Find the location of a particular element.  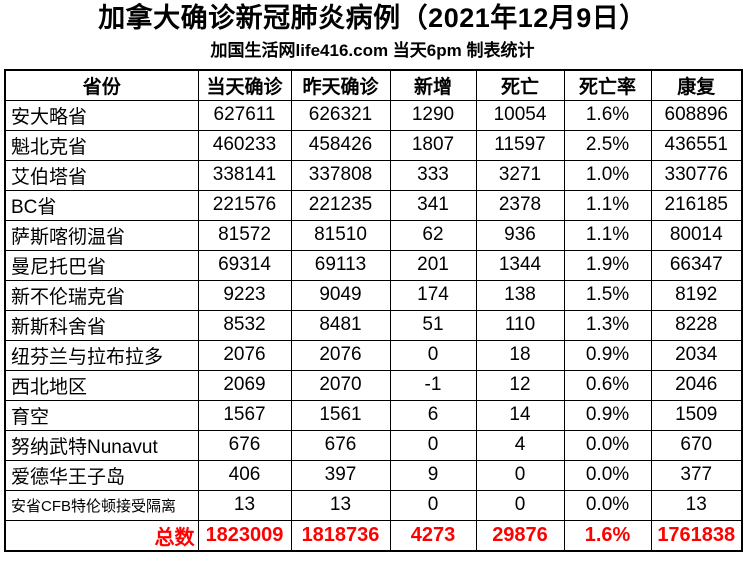

deaths-cell: 4 is located at coordinates (520, 445).